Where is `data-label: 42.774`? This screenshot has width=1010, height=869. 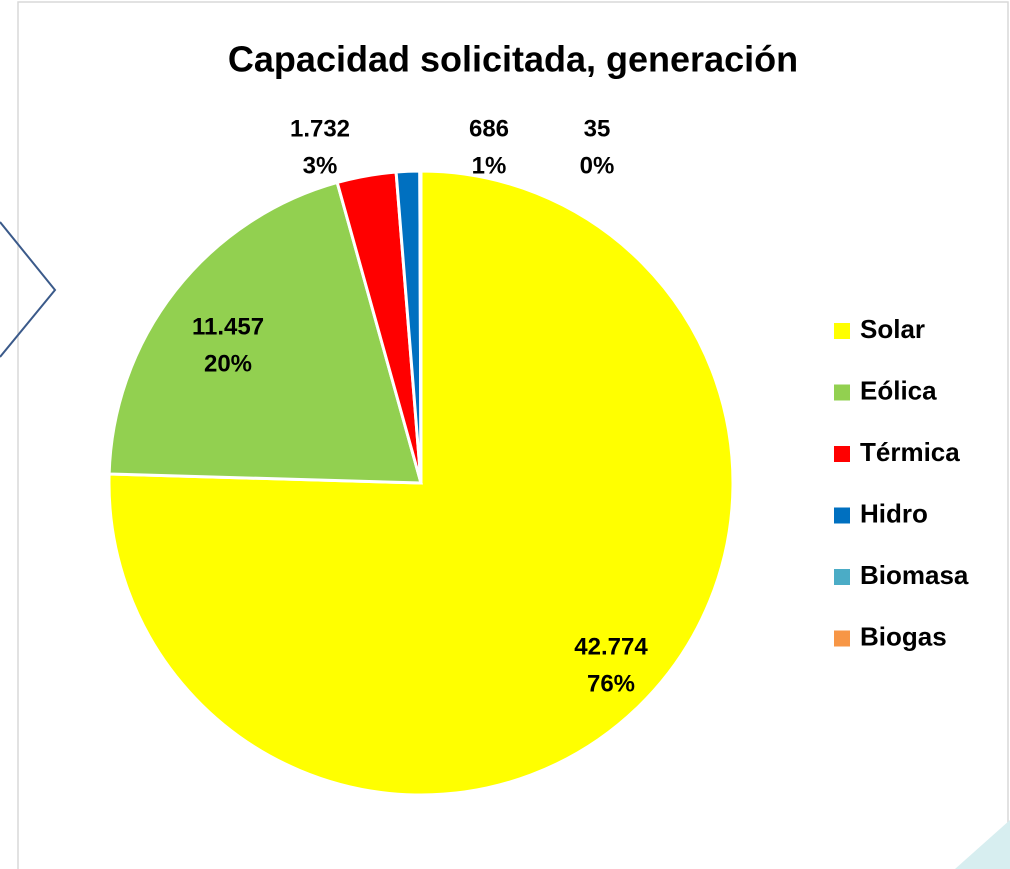
data-label: 42.774 is located at coordinates (611, 646).